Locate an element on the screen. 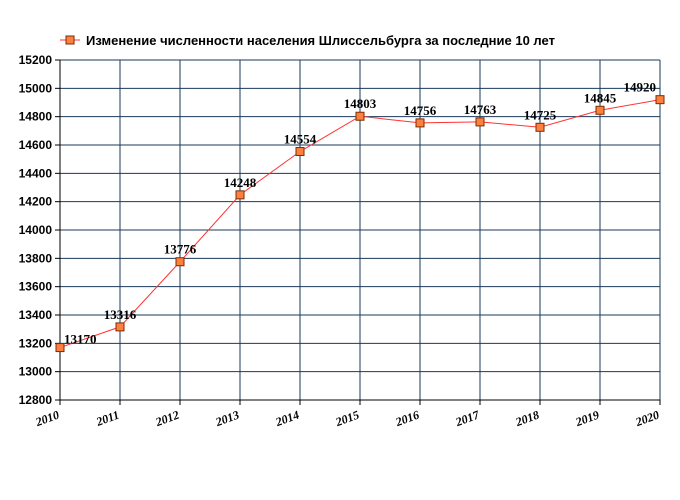 The width and height of the screenshot is (680, 500). y-tick-label: 15000 is located at coordinates (36, 88).